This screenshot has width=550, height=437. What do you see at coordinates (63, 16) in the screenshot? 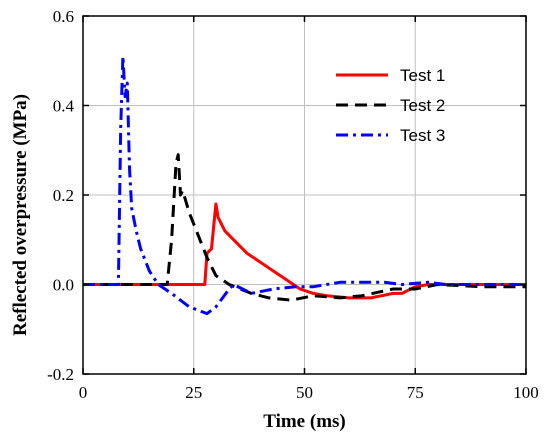
I see `y-tick-label: 0.6` at bounding box center [63, 16].